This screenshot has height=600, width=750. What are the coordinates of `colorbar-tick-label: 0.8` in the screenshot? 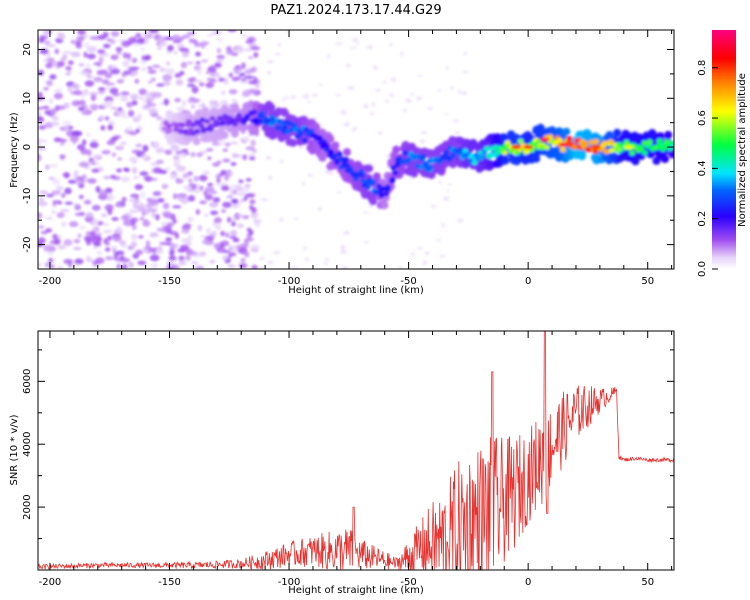 It's located at (702, 68).